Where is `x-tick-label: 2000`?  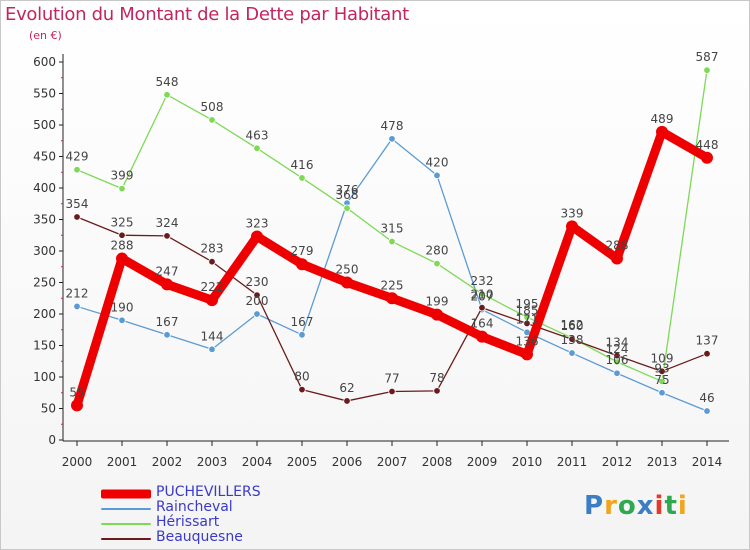
x-tick-label: 2000 is located at coordinates (77, 462).